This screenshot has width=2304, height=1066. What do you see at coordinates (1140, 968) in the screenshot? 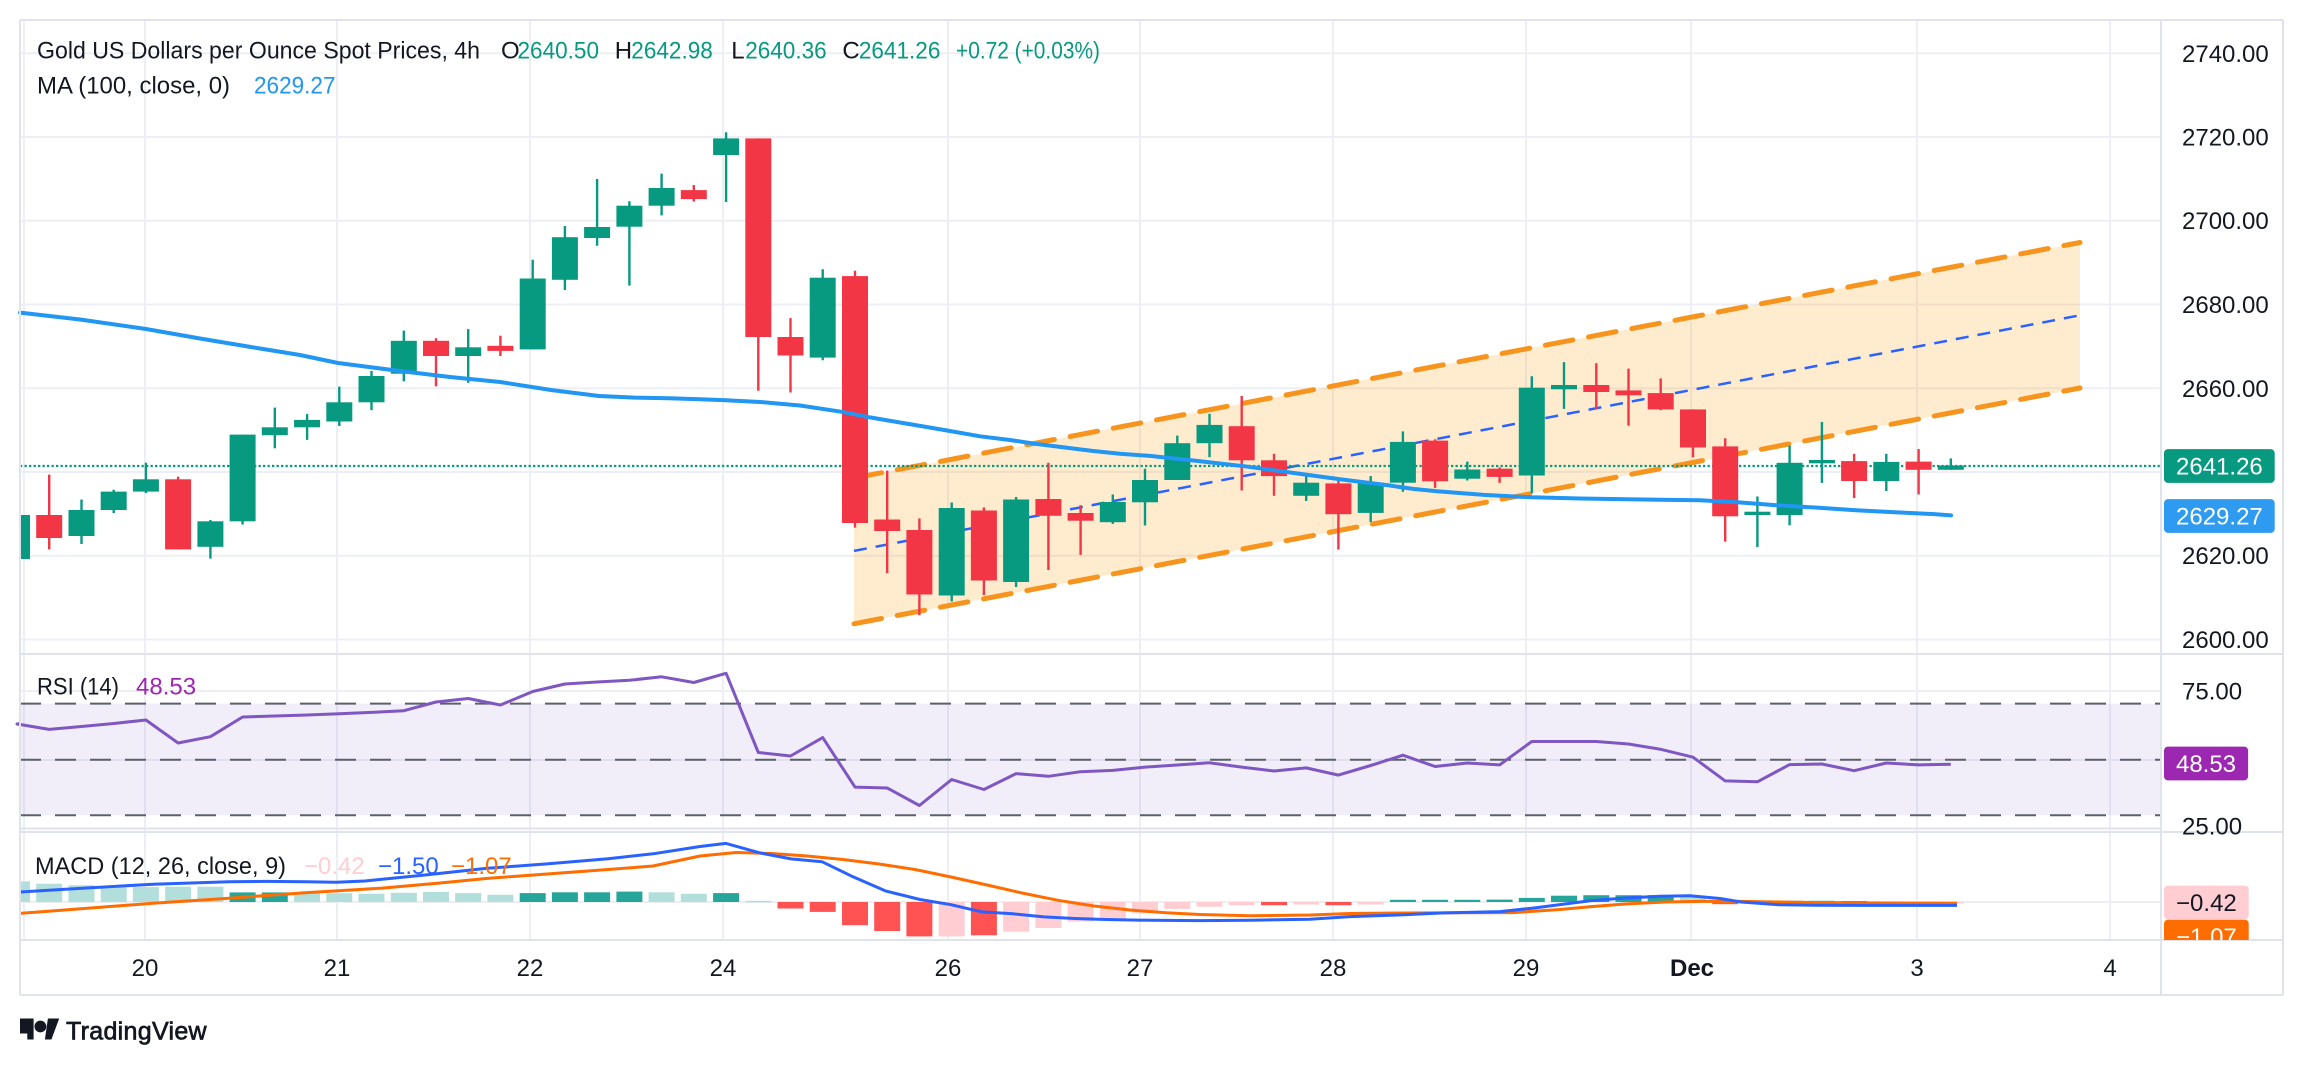
I see `svg-text: 27` at bounding box center [1140, 968].